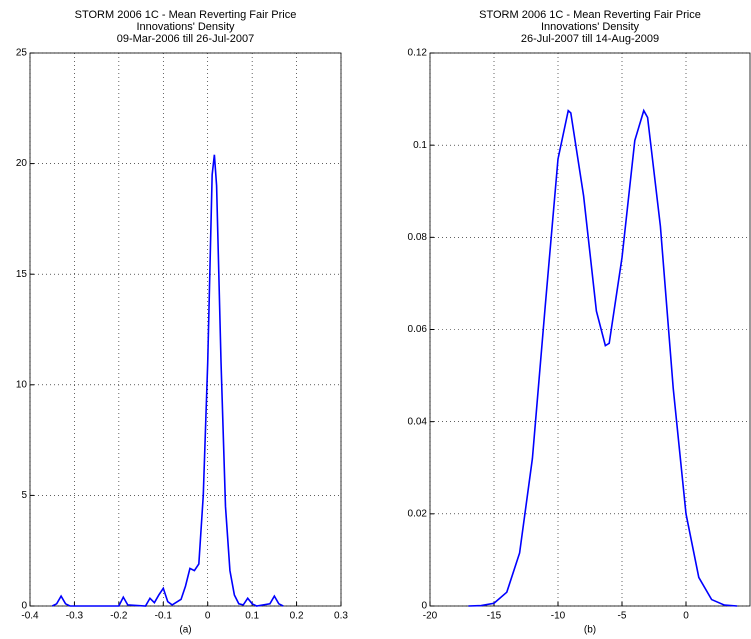 The width and height of the screenshot is (751, 639). I want to click on x-tick-label: -0.1, so click(164, 616).